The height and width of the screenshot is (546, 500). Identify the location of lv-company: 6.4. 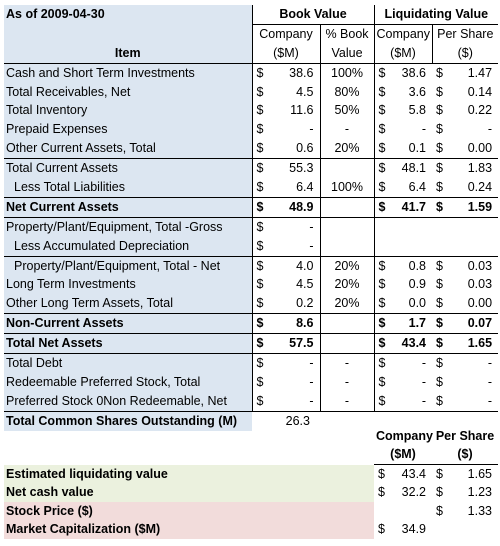
(417, 186).